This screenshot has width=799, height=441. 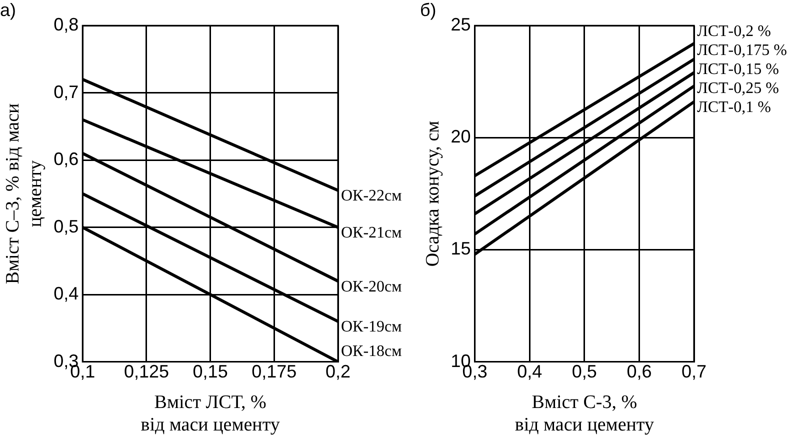 What do you see at coordinates (585, 402) in the screenshot?
I see `text: Вміст С-3, %` at bounding box center [585, 402].